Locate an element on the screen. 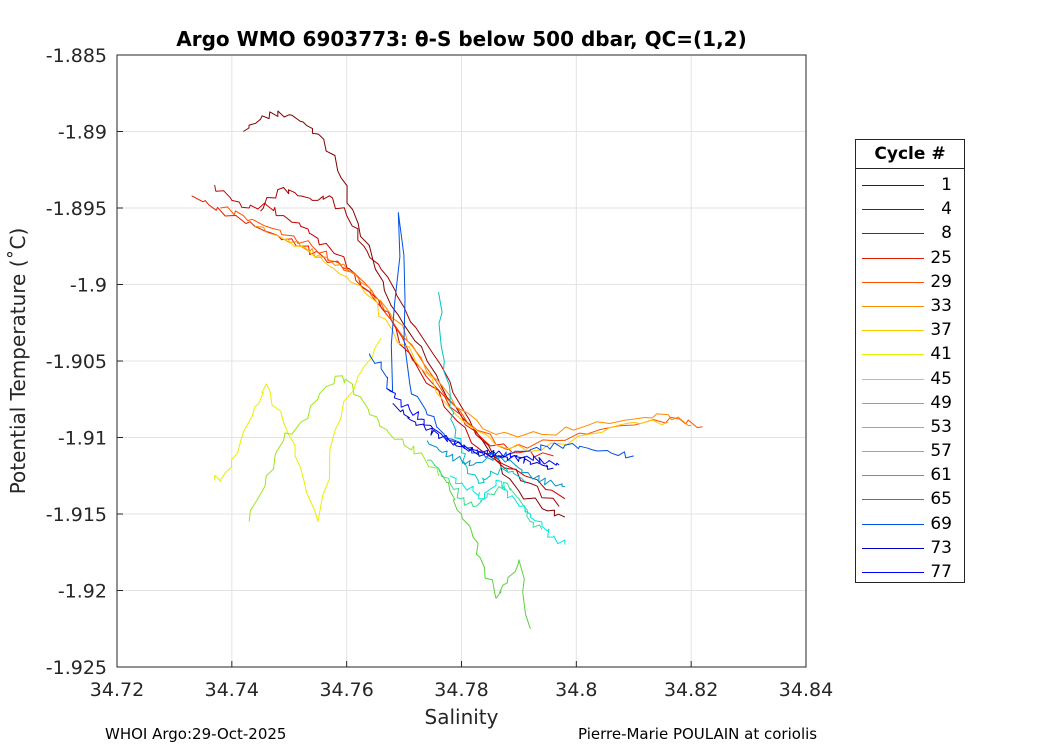  legend-item: 57 is located at coordinates (910, 451).